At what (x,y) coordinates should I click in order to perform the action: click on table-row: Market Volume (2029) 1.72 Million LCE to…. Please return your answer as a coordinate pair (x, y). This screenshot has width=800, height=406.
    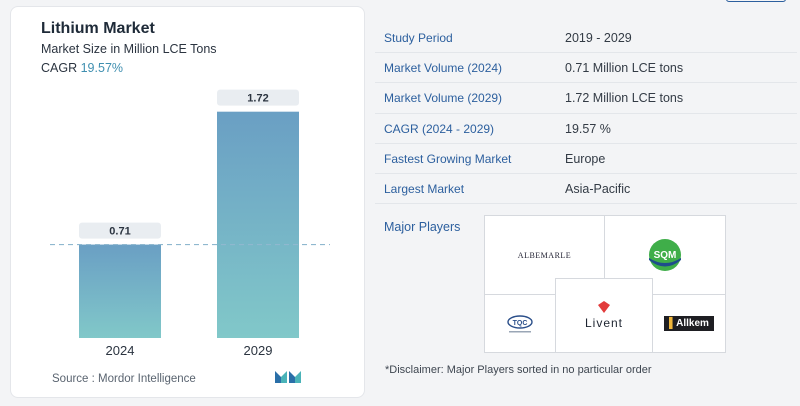
    Looking at the image, I should click on (586, 98).